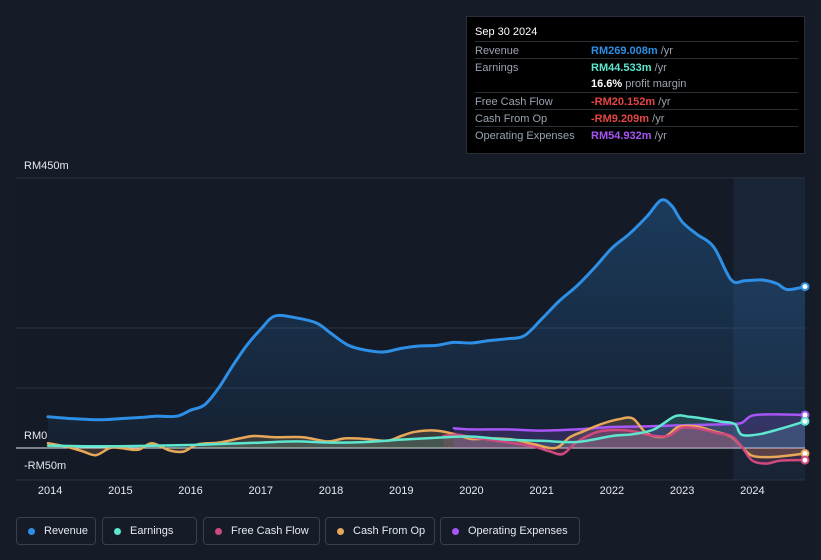  What do you see at coordinates (682, 491) in the screenshot?
I see `x-tick-label: 2023` at bounding box center [682, 491].